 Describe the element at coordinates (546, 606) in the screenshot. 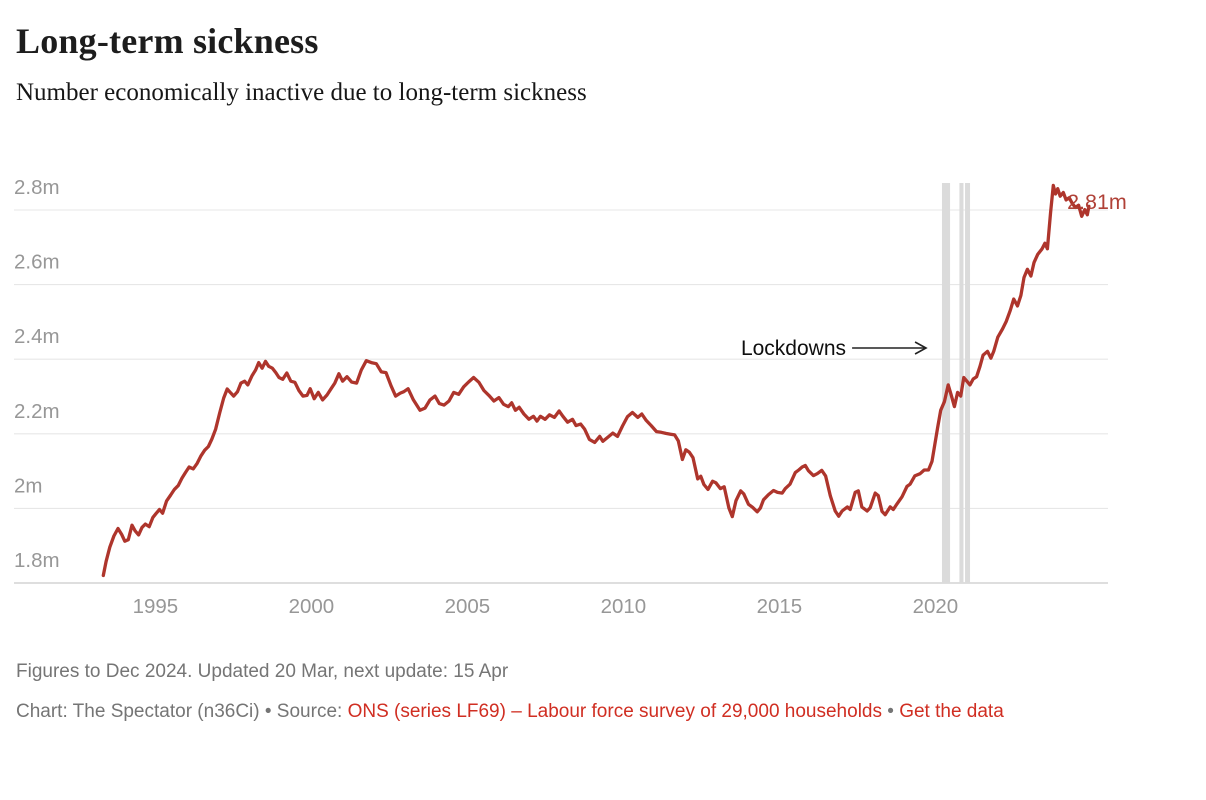

I see `x-axis-labels: 1995 2000 2005 2010 2015 2020` at that location.